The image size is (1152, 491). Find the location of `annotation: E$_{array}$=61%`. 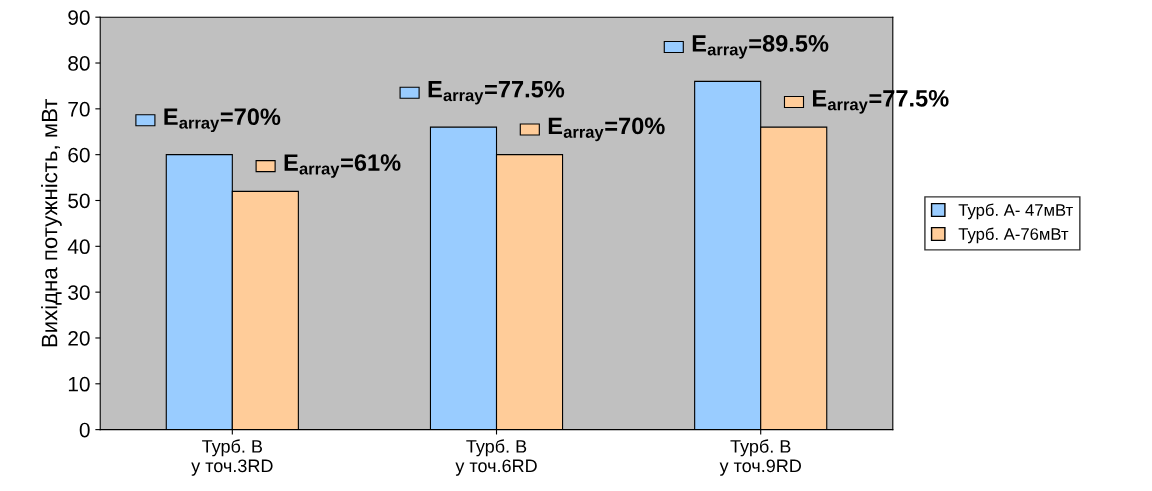

annotation: E$_{array}$=61% is located at coordinates (342, 166).